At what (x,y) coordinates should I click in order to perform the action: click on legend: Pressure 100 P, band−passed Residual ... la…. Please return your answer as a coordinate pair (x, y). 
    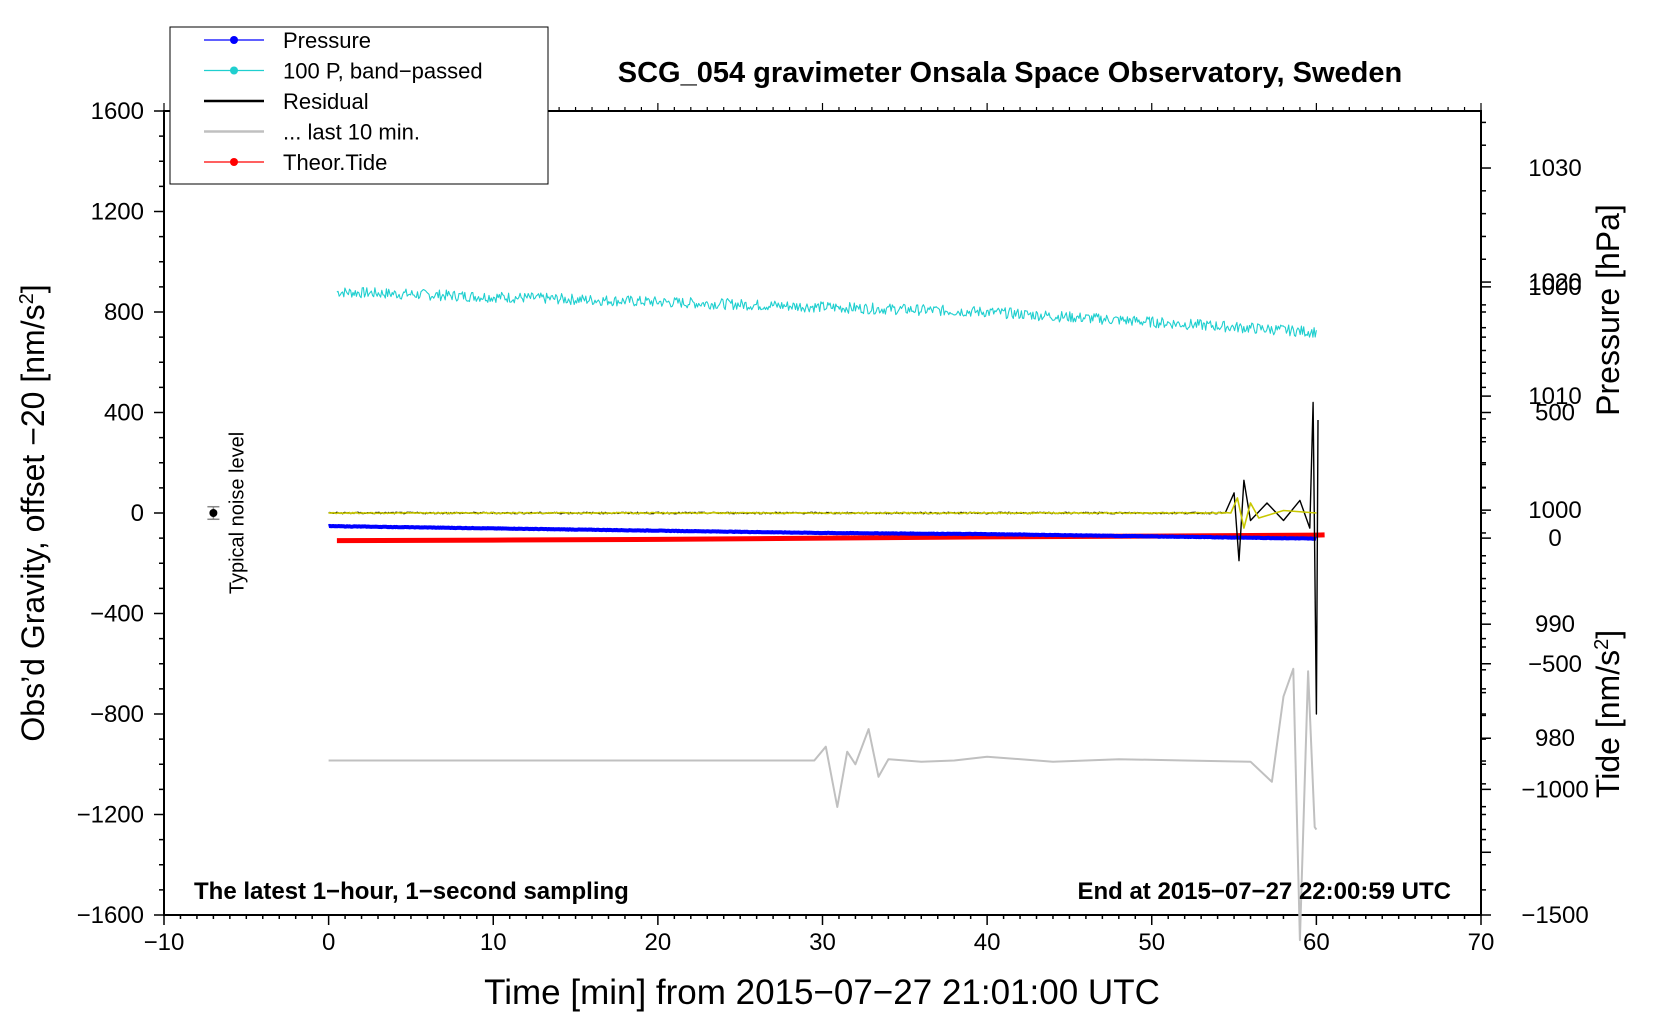
    Looking at the image, I should click on (359, 105).